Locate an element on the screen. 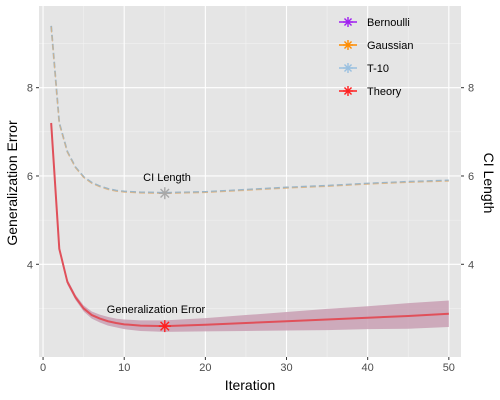  markers is located at coordinates (164, 260).